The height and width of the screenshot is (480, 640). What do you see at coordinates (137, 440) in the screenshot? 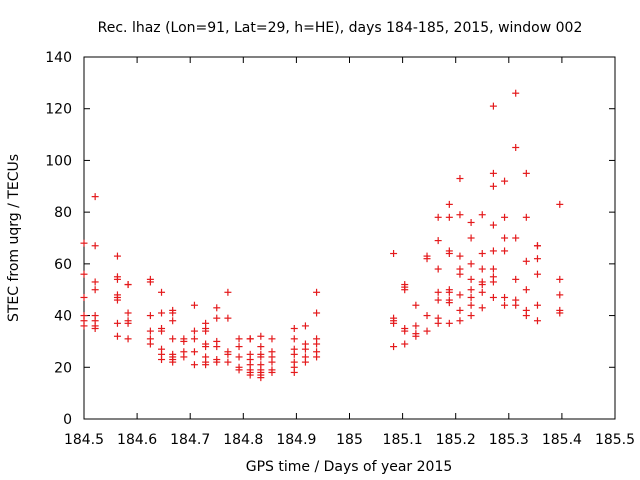
I see `x-tick-label: 184.6` at bounding box center [137, 440].